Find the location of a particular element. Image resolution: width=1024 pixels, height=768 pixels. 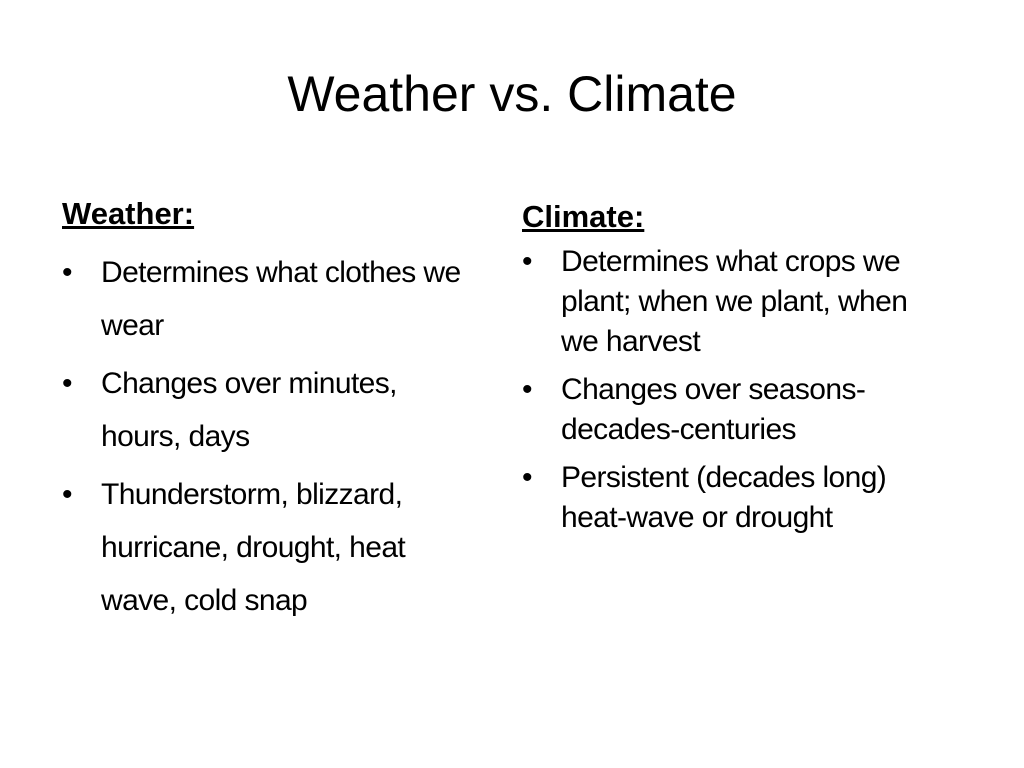

bullet-text: Changes over minutes, hours, days is located at coordinates (249, 410).